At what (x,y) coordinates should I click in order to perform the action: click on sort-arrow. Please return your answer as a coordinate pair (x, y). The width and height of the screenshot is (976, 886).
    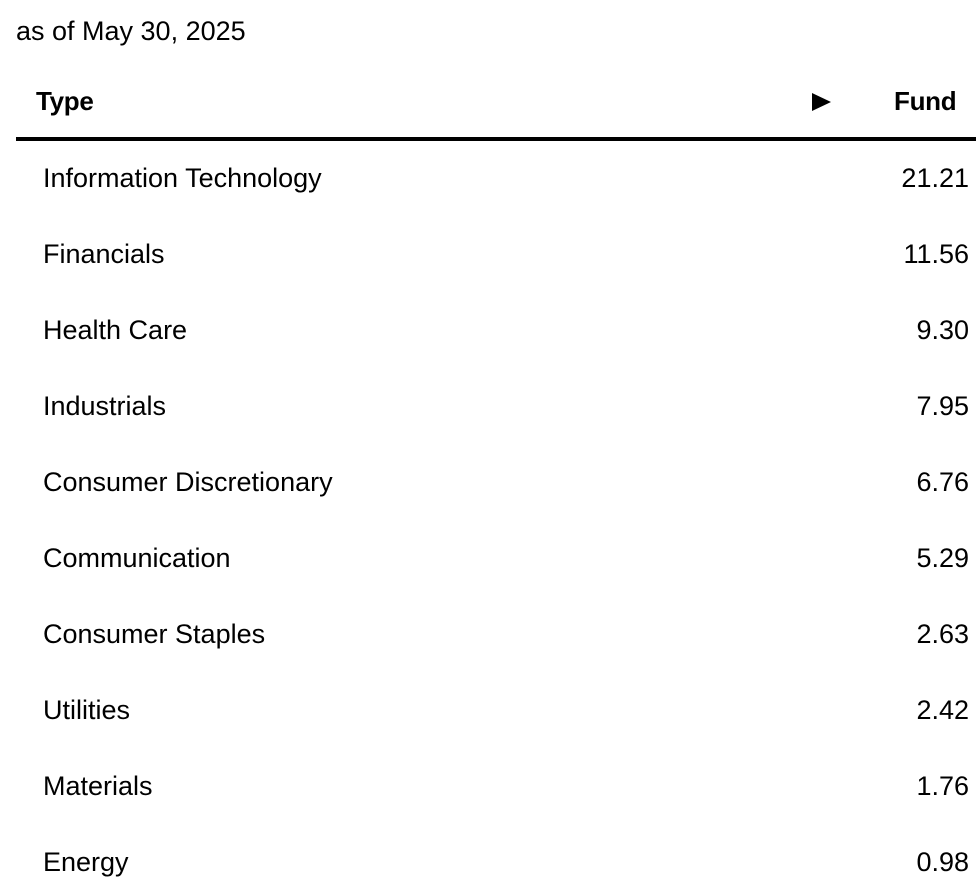
    Looking at the image, I should click on (821, 102).